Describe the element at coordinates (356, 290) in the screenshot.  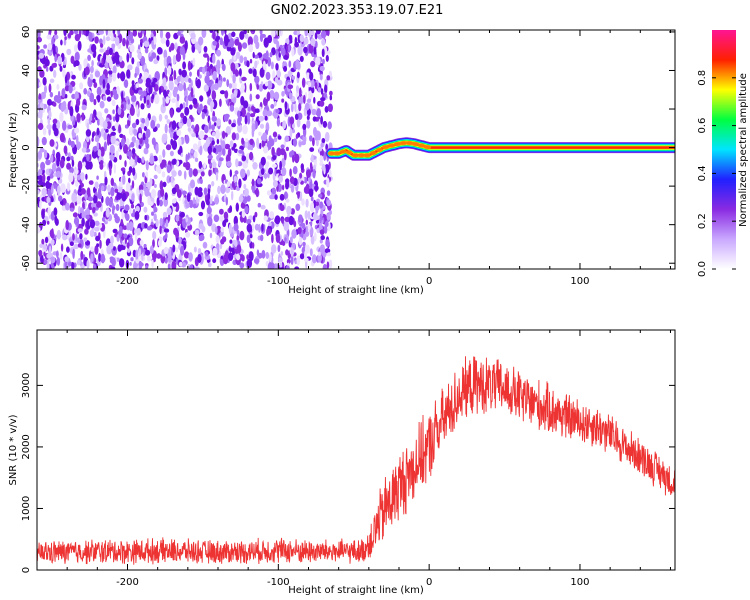
I see `spectrogram-x-axis-label: Height of straight line (km)` at that location.